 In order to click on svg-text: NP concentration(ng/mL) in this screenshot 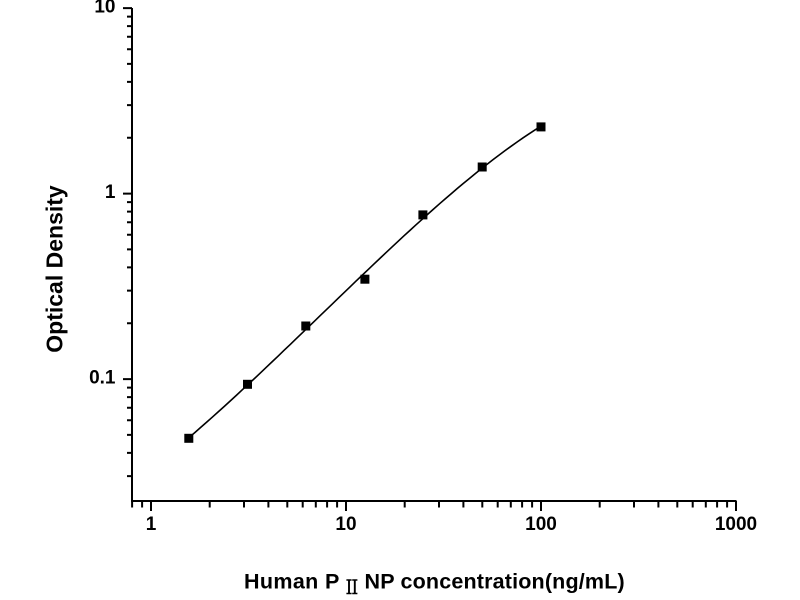, I will do `click(495, 582)`.